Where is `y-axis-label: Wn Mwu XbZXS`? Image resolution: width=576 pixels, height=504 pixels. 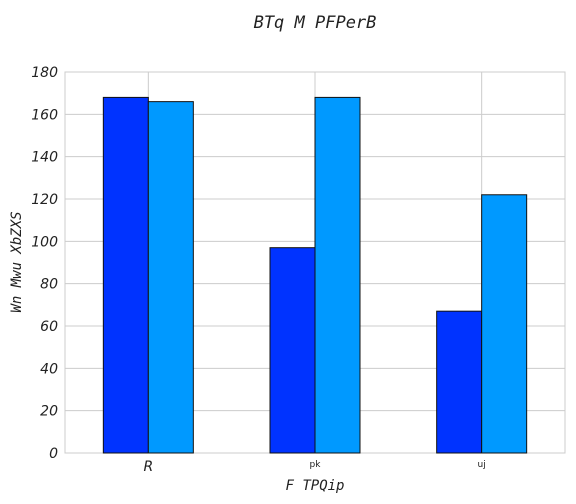
y-axis-label: Wn Mwu XbZXS is located at coordinates (17, 261).